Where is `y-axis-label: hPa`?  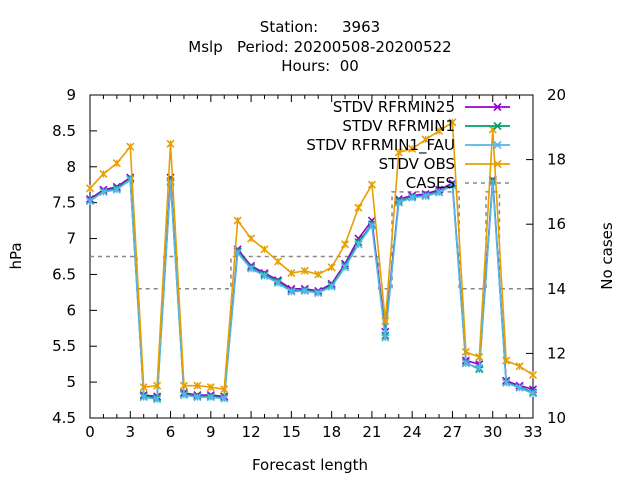 y-axis-label: hPa is located at coordinates (16, 255).